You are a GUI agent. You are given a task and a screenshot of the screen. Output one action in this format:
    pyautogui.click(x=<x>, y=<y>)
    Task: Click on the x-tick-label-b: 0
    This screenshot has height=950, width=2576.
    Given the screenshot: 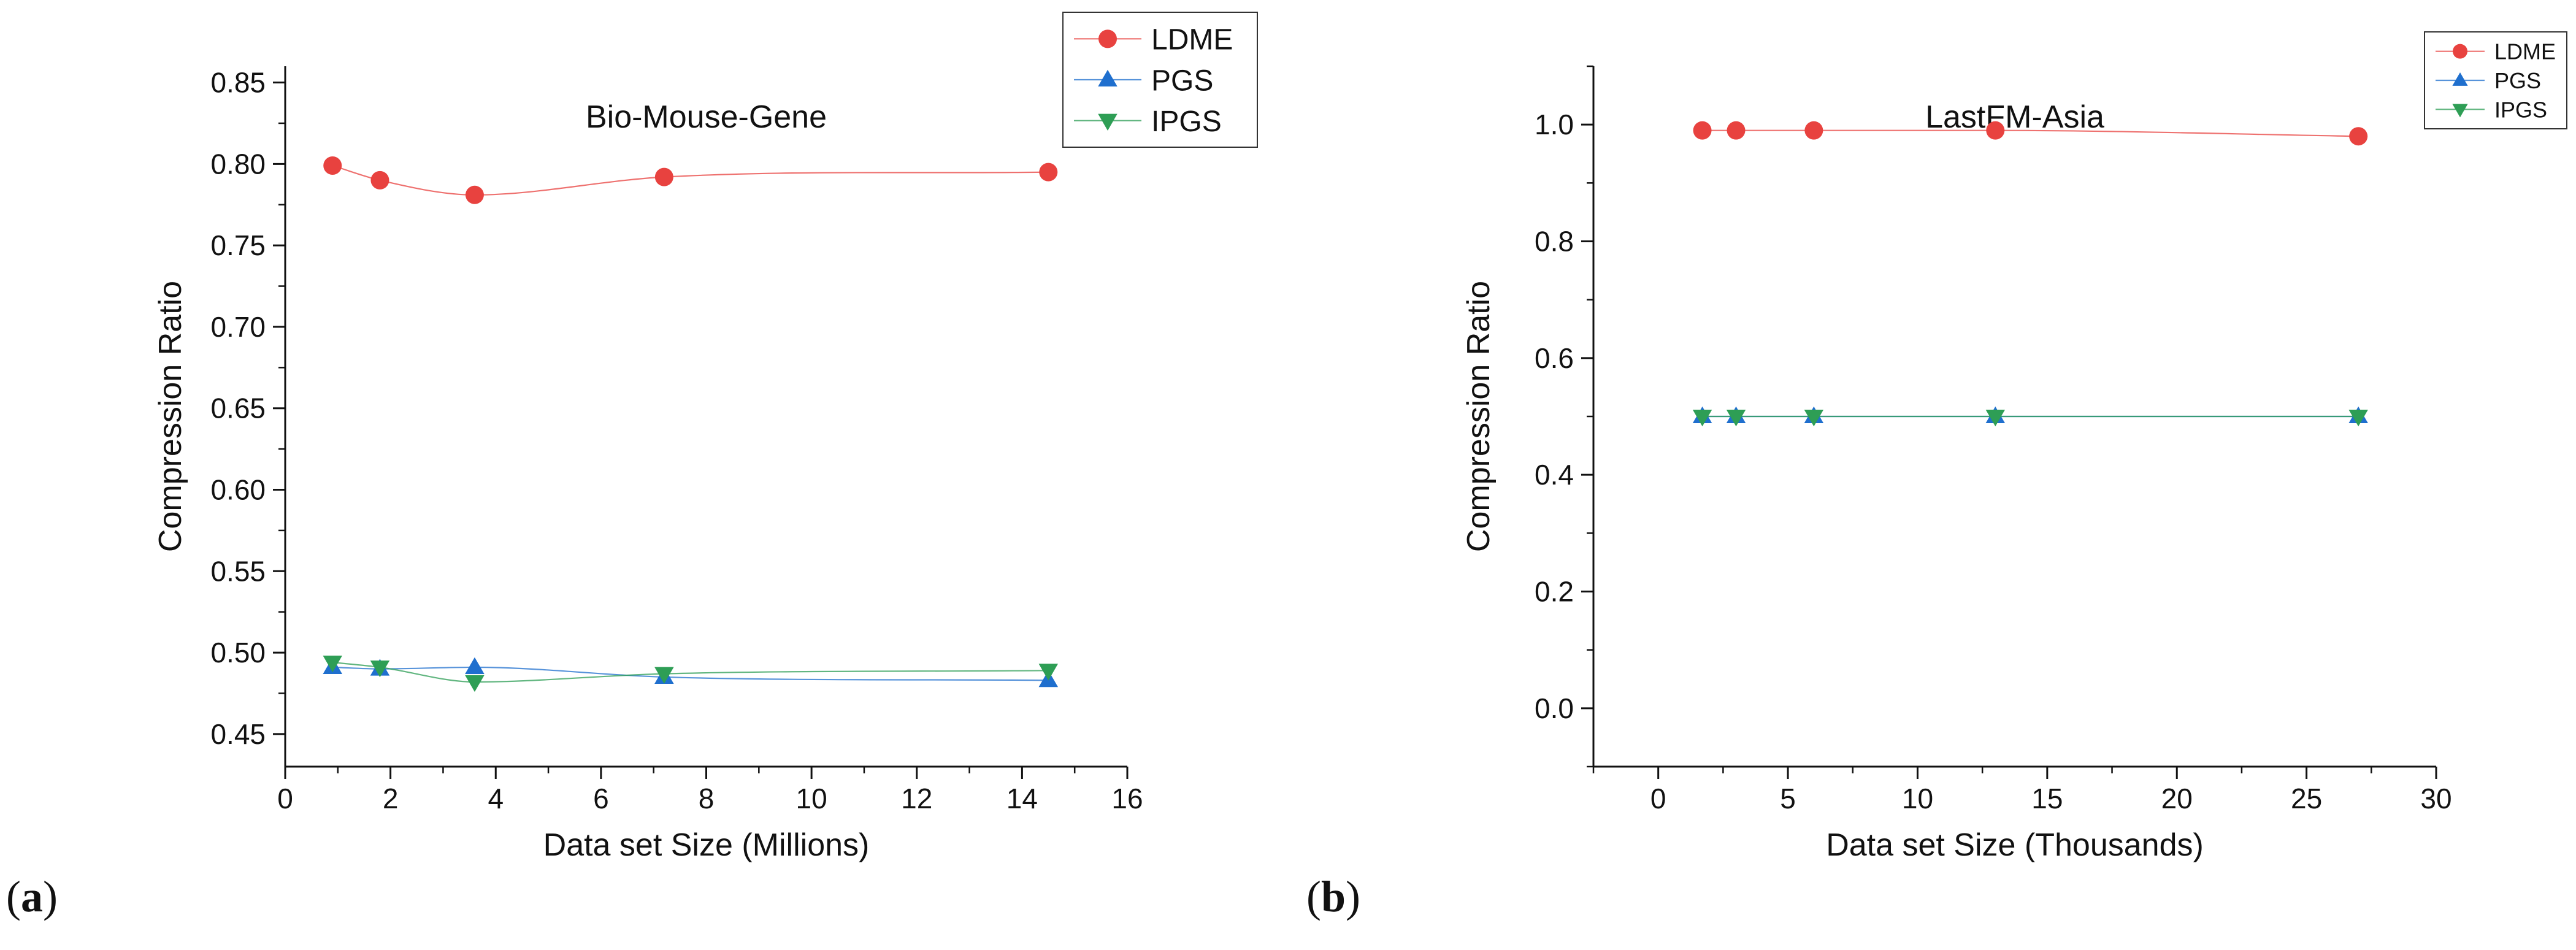 What is the action you would take?
    pyautogui.click(x=1658, y=798)
    